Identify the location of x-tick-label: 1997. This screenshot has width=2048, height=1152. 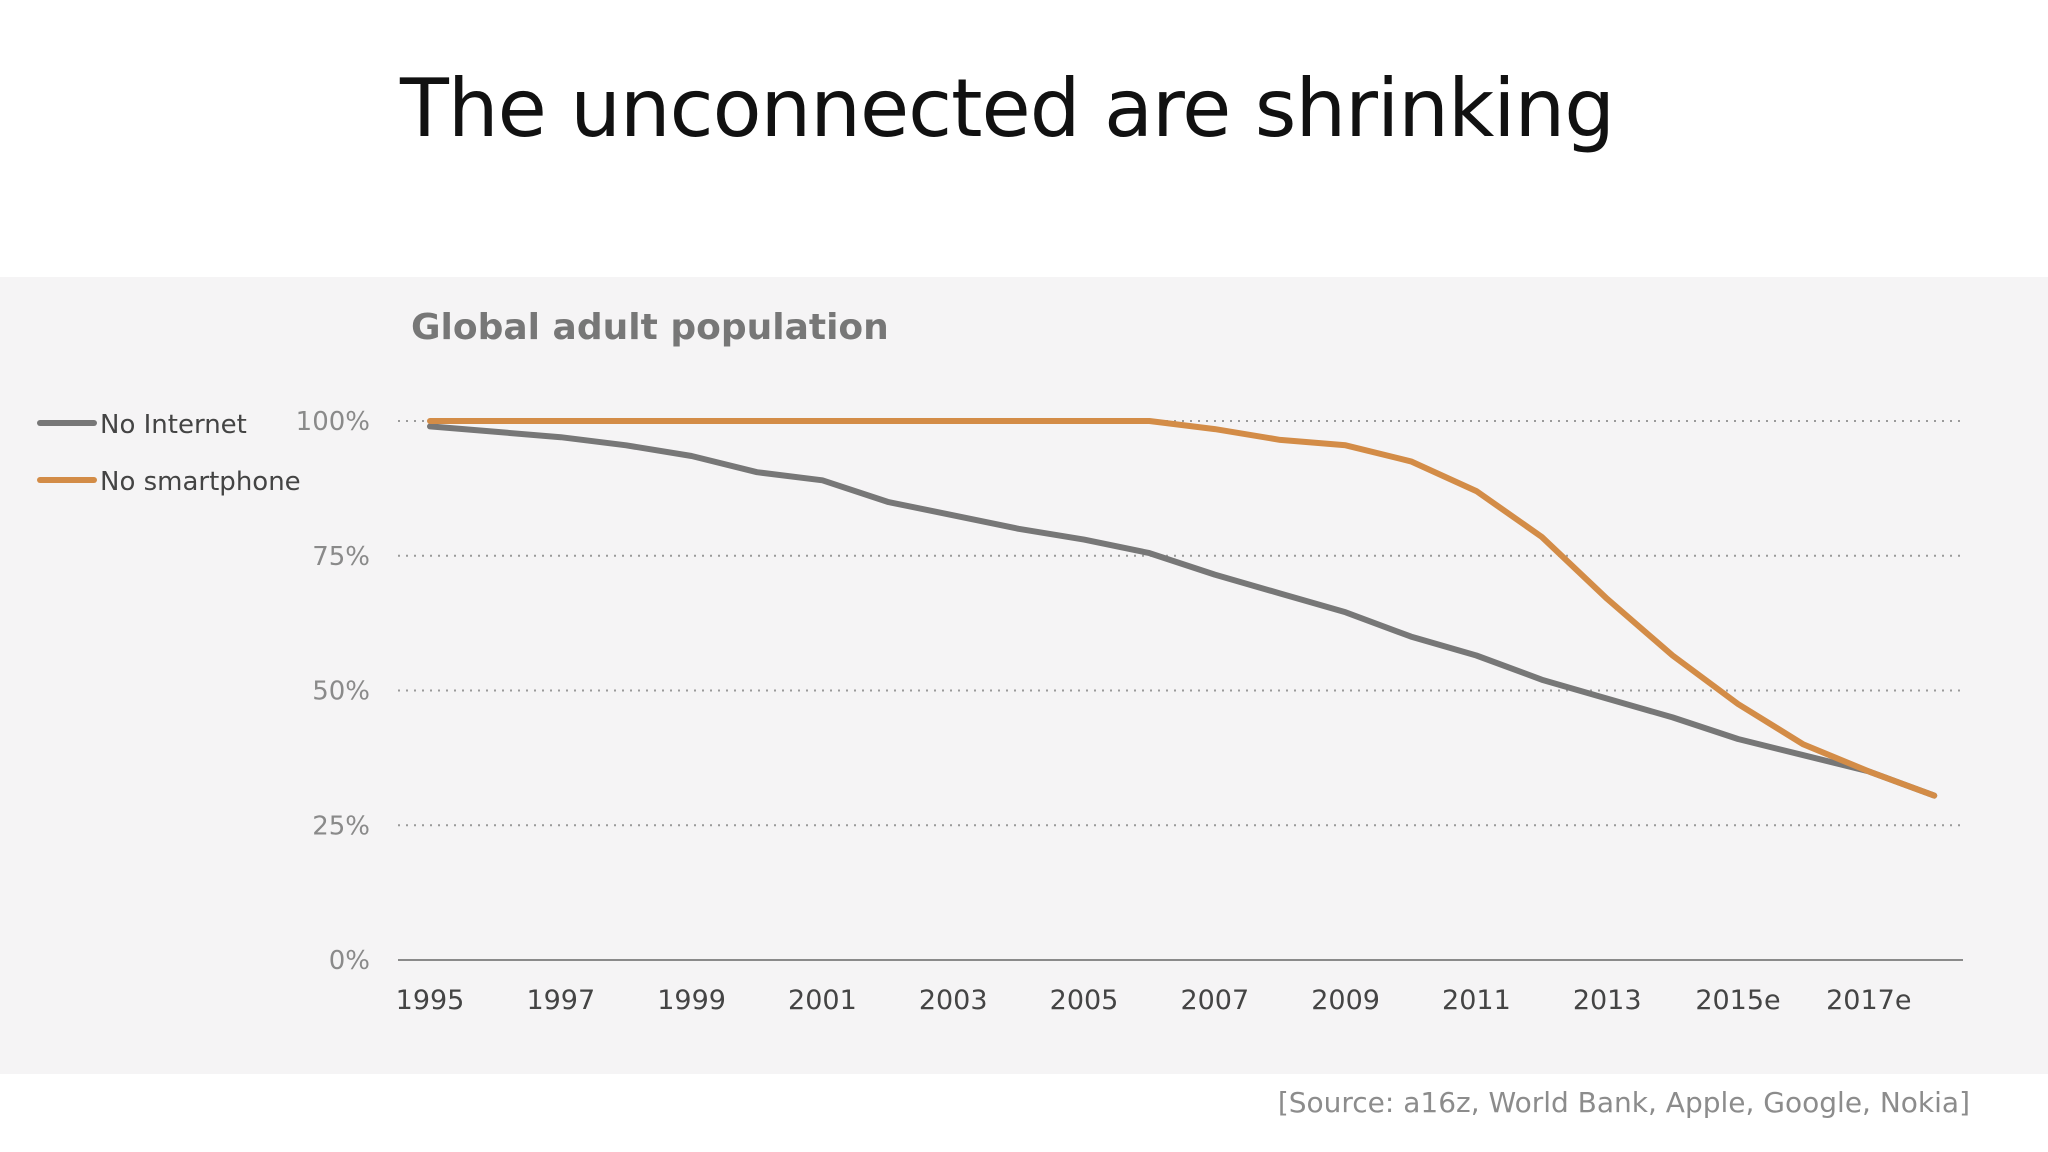
(560, 1000).